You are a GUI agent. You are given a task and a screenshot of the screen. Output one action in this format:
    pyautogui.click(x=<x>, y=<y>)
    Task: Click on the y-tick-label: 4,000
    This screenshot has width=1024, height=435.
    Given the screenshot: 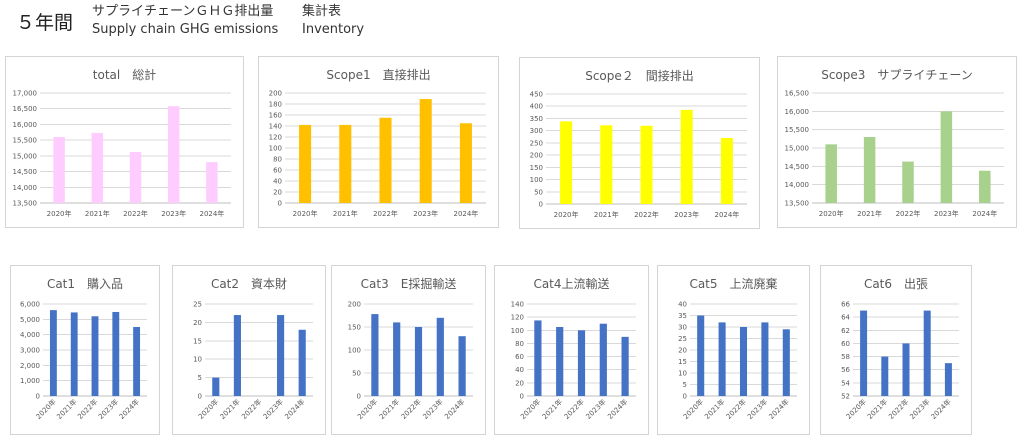 What is the action you would take?
    pyautogui.click(x=30, y=335)
    